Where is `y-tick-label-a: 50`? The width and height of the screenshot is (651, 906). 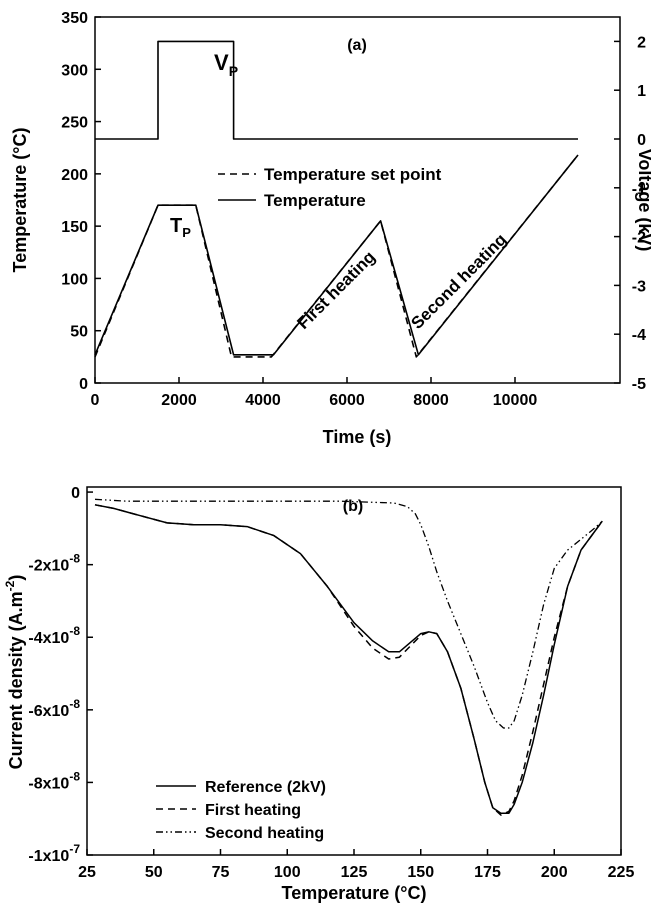
y-tick-label-a: 50 is located at coordinates (79, 332).